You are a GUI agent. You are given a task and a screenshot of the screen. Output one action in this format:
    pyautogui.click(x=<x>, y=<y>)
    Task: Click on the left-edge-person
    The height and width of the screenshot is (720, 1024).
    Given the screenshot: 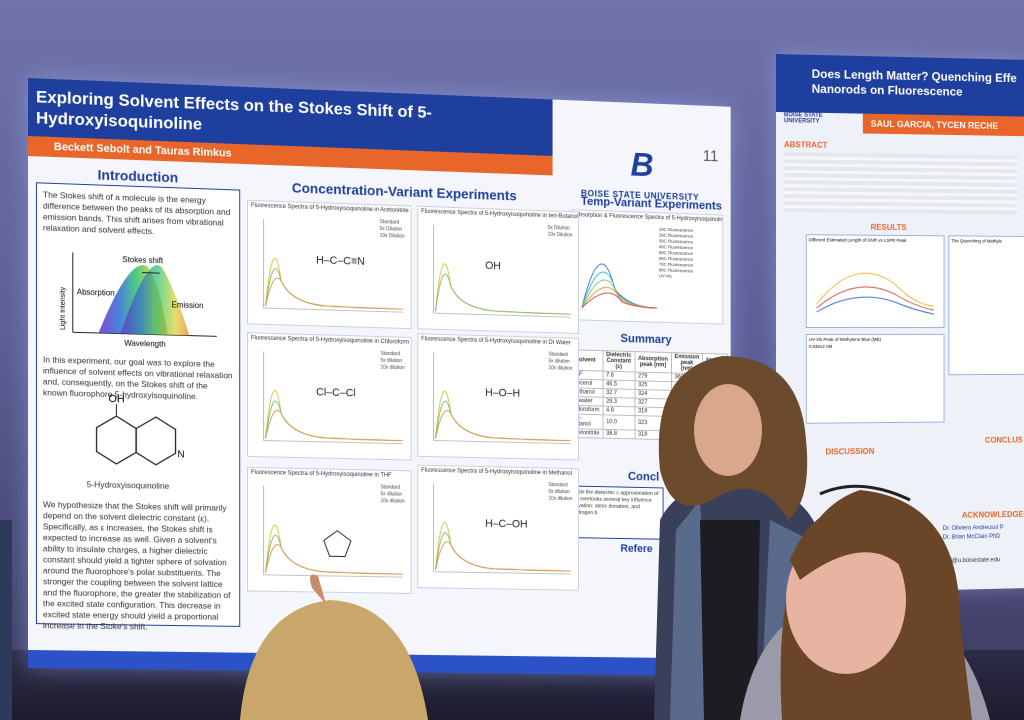 What is the action you would take?
    pyautogui.click(x=6, y=620)
    